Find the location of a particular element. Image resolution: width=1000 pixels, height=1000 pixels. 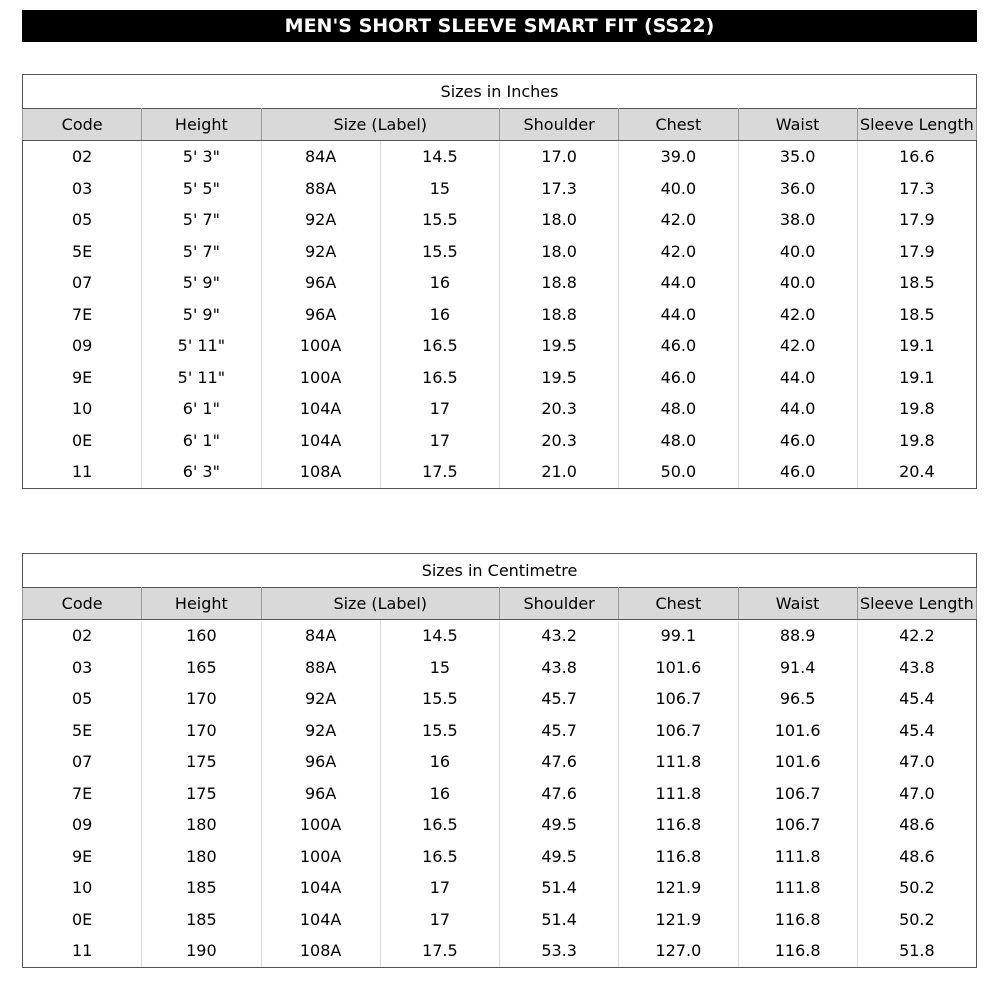

table-cell: 0E is located at coordinates (82, 919).